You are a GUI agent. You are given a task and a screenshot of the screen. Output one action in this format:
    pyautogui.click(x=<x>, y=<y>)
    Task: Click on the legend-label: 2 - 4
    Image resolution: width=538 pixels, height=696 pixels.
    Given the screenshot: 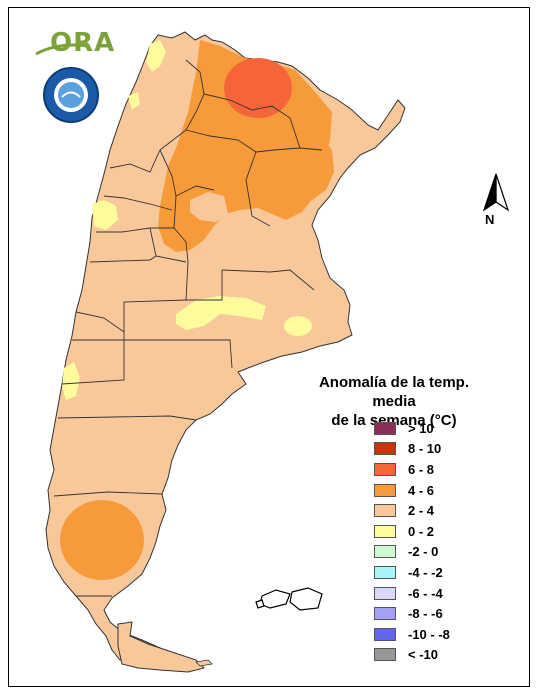 What is the action you would take?
    pyautogui.click(x=421, y=511)
    